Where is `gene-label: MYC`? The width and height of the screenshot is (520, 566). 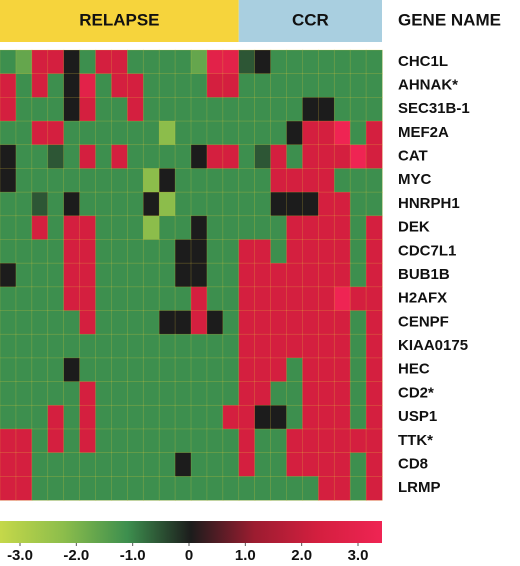
gene-label: MYC is located at coordinates (415, 179).